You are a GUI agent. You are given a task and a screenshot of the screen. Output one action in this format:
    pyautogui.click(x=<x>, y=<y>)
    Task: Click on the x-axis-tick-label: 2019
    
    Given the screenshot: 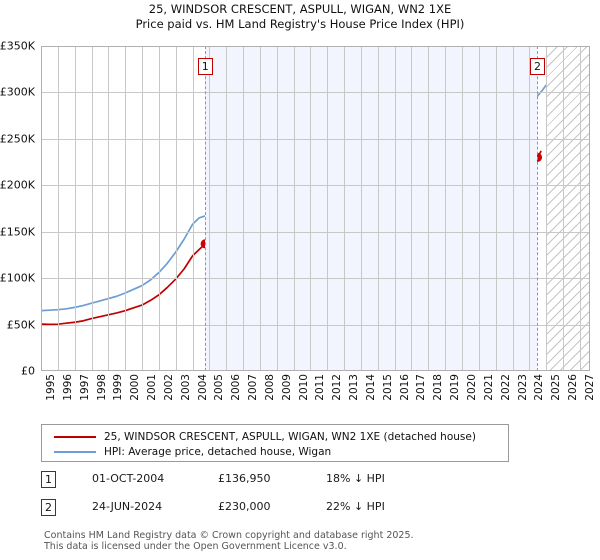 What is the action you would take?
    pyautogui.click(x=455, y=387)
    